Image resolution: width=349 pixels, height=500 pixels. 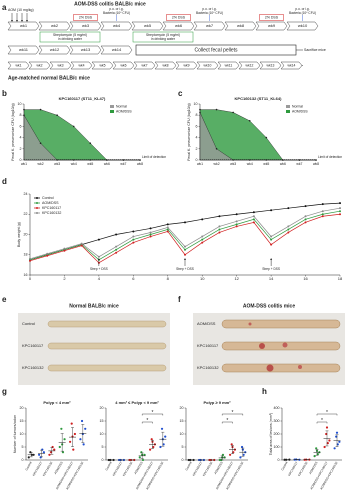 What do you see at coordinates (55, 25) in the screenshot?
I see `week-label: wk2` at bounding box center [55, 25].